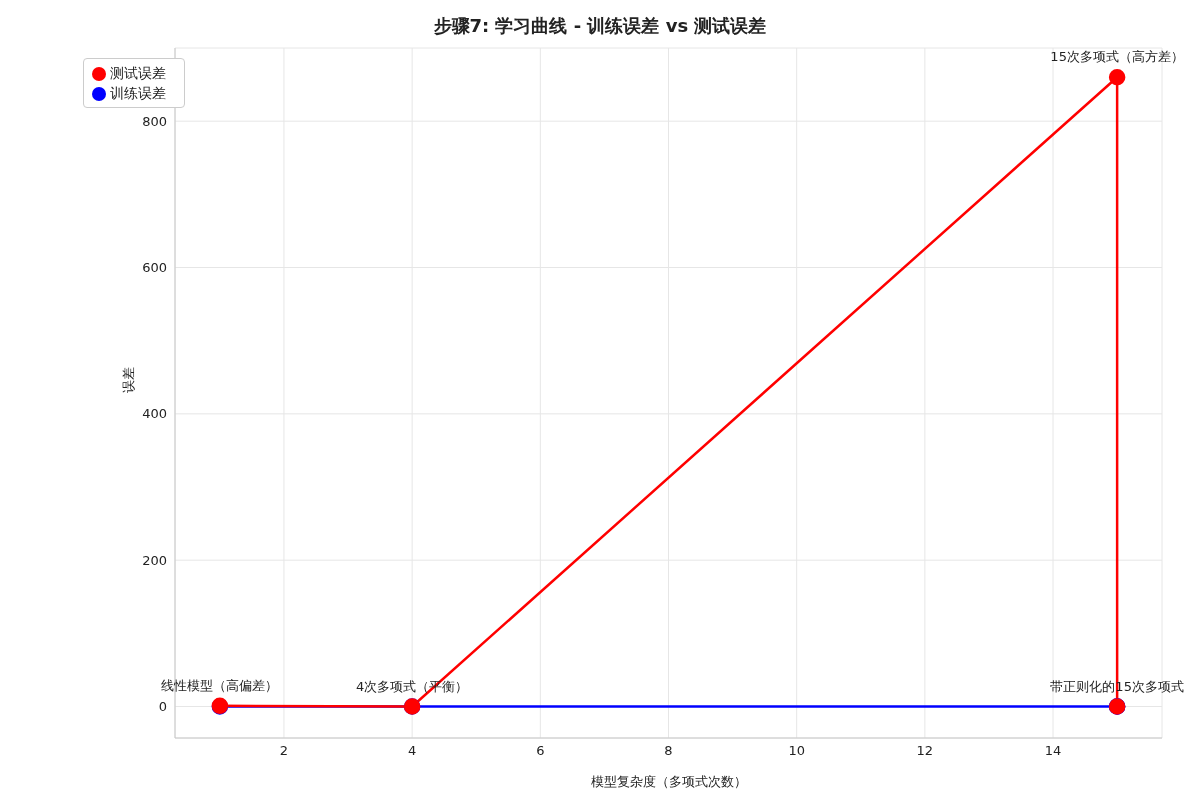 This screenshot has width=1200, height=800. What do you see at coordinates (1053, 751) in the screenshot?
I see `x-tick-label: 14` at bounding box center [1053, 751].